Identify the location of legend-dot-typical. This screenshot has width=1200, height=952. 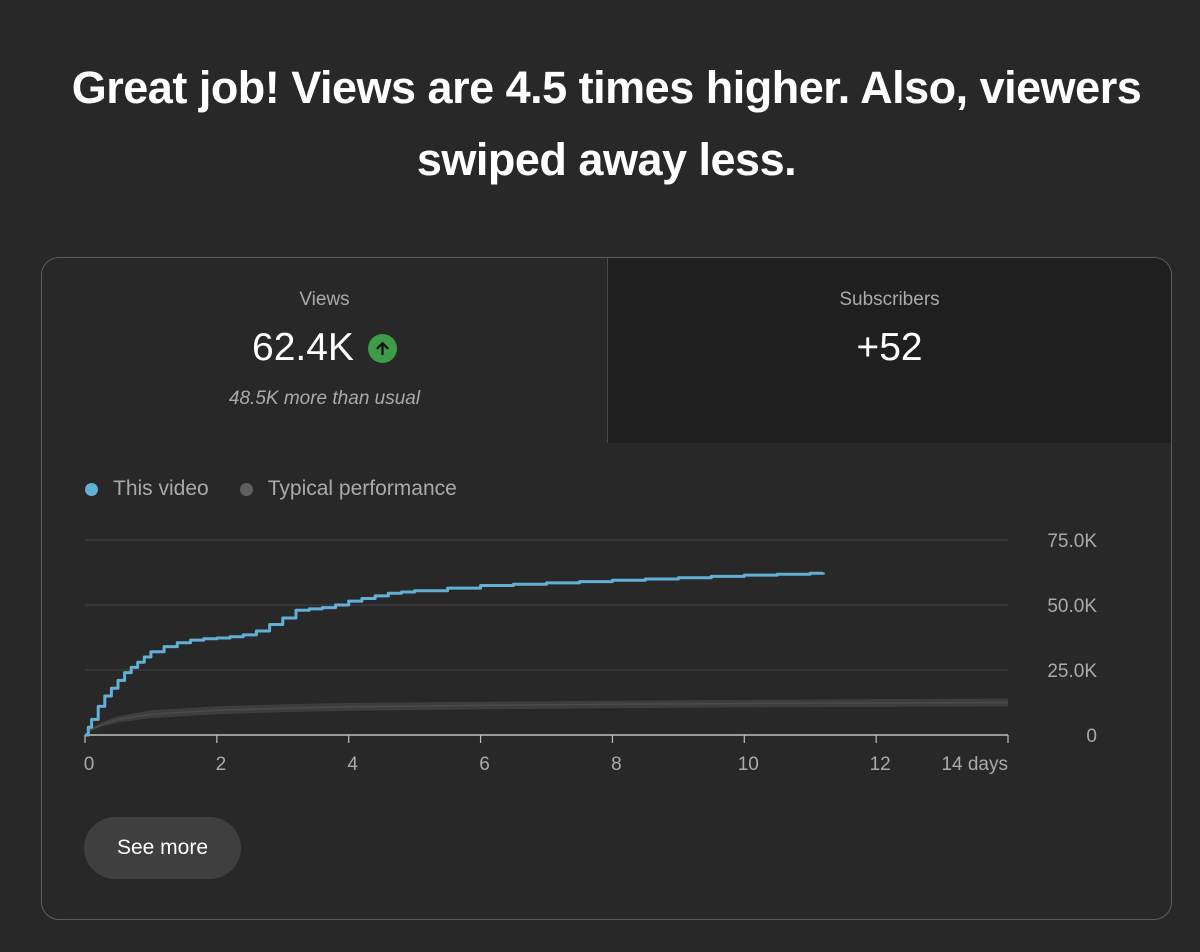
(246, 489).